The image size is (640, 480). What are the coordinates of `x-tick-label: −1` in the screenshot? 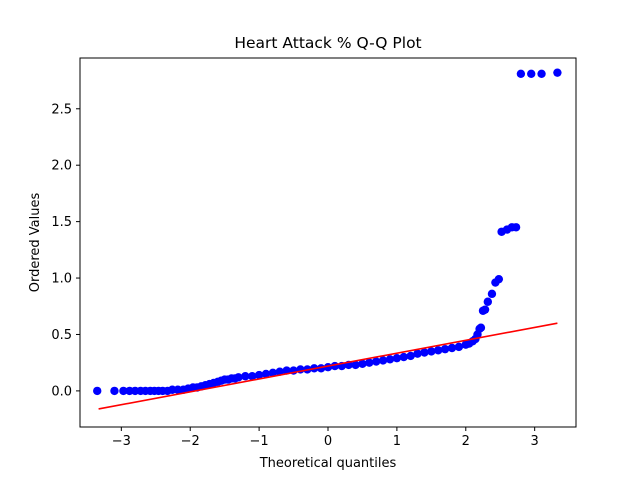 It's located at (259, 441).